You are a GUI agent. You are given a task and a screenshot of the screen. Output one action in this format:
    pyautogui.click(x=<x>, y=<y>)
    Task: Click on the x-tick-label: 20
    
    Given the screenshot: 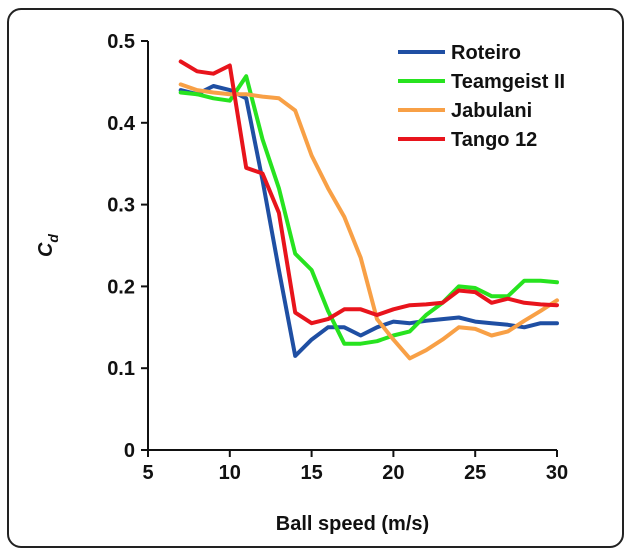 What is the action you would take?
    pyautogui.click(x=393, y=473)
    